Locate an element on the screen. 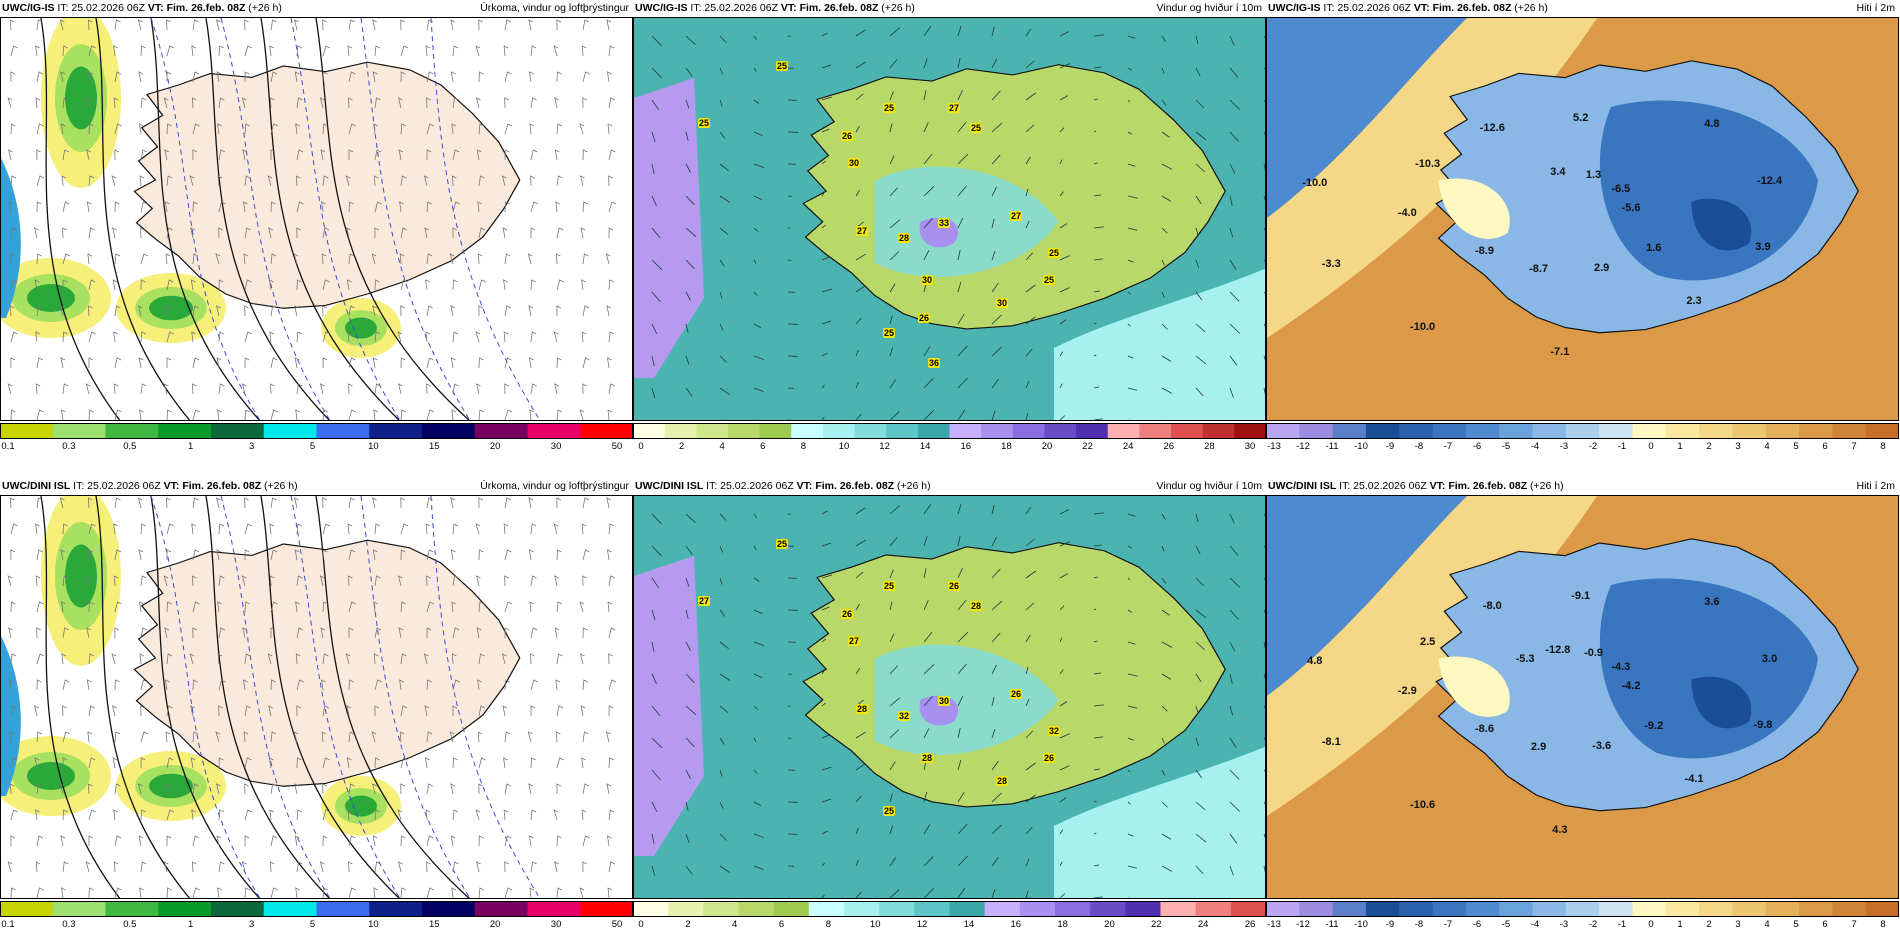 The height and width of the screenshot is (950, 1900). temperature-label: -8.0 is located at coordinates (1492, 606).